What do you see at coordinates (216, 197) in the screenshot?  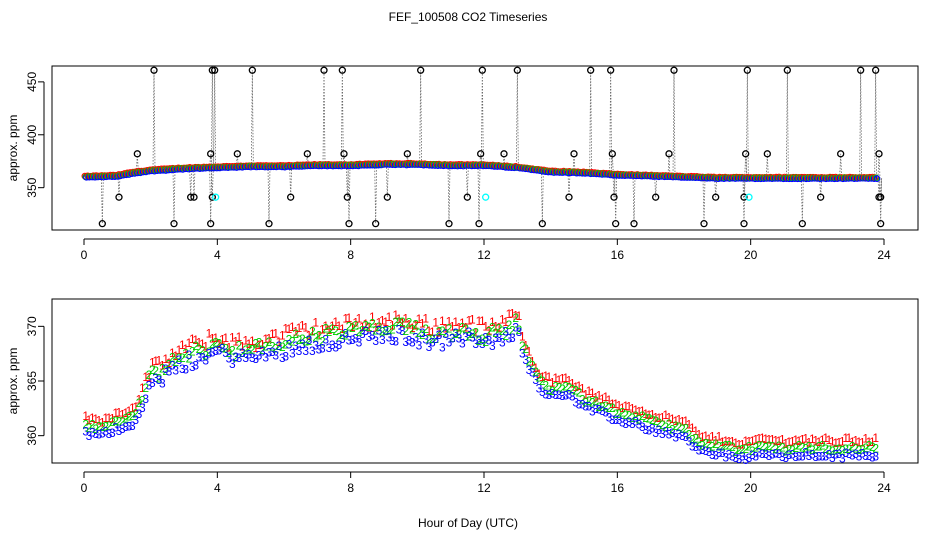 I see `top-flagged-point` at bounding box center [216, 197].